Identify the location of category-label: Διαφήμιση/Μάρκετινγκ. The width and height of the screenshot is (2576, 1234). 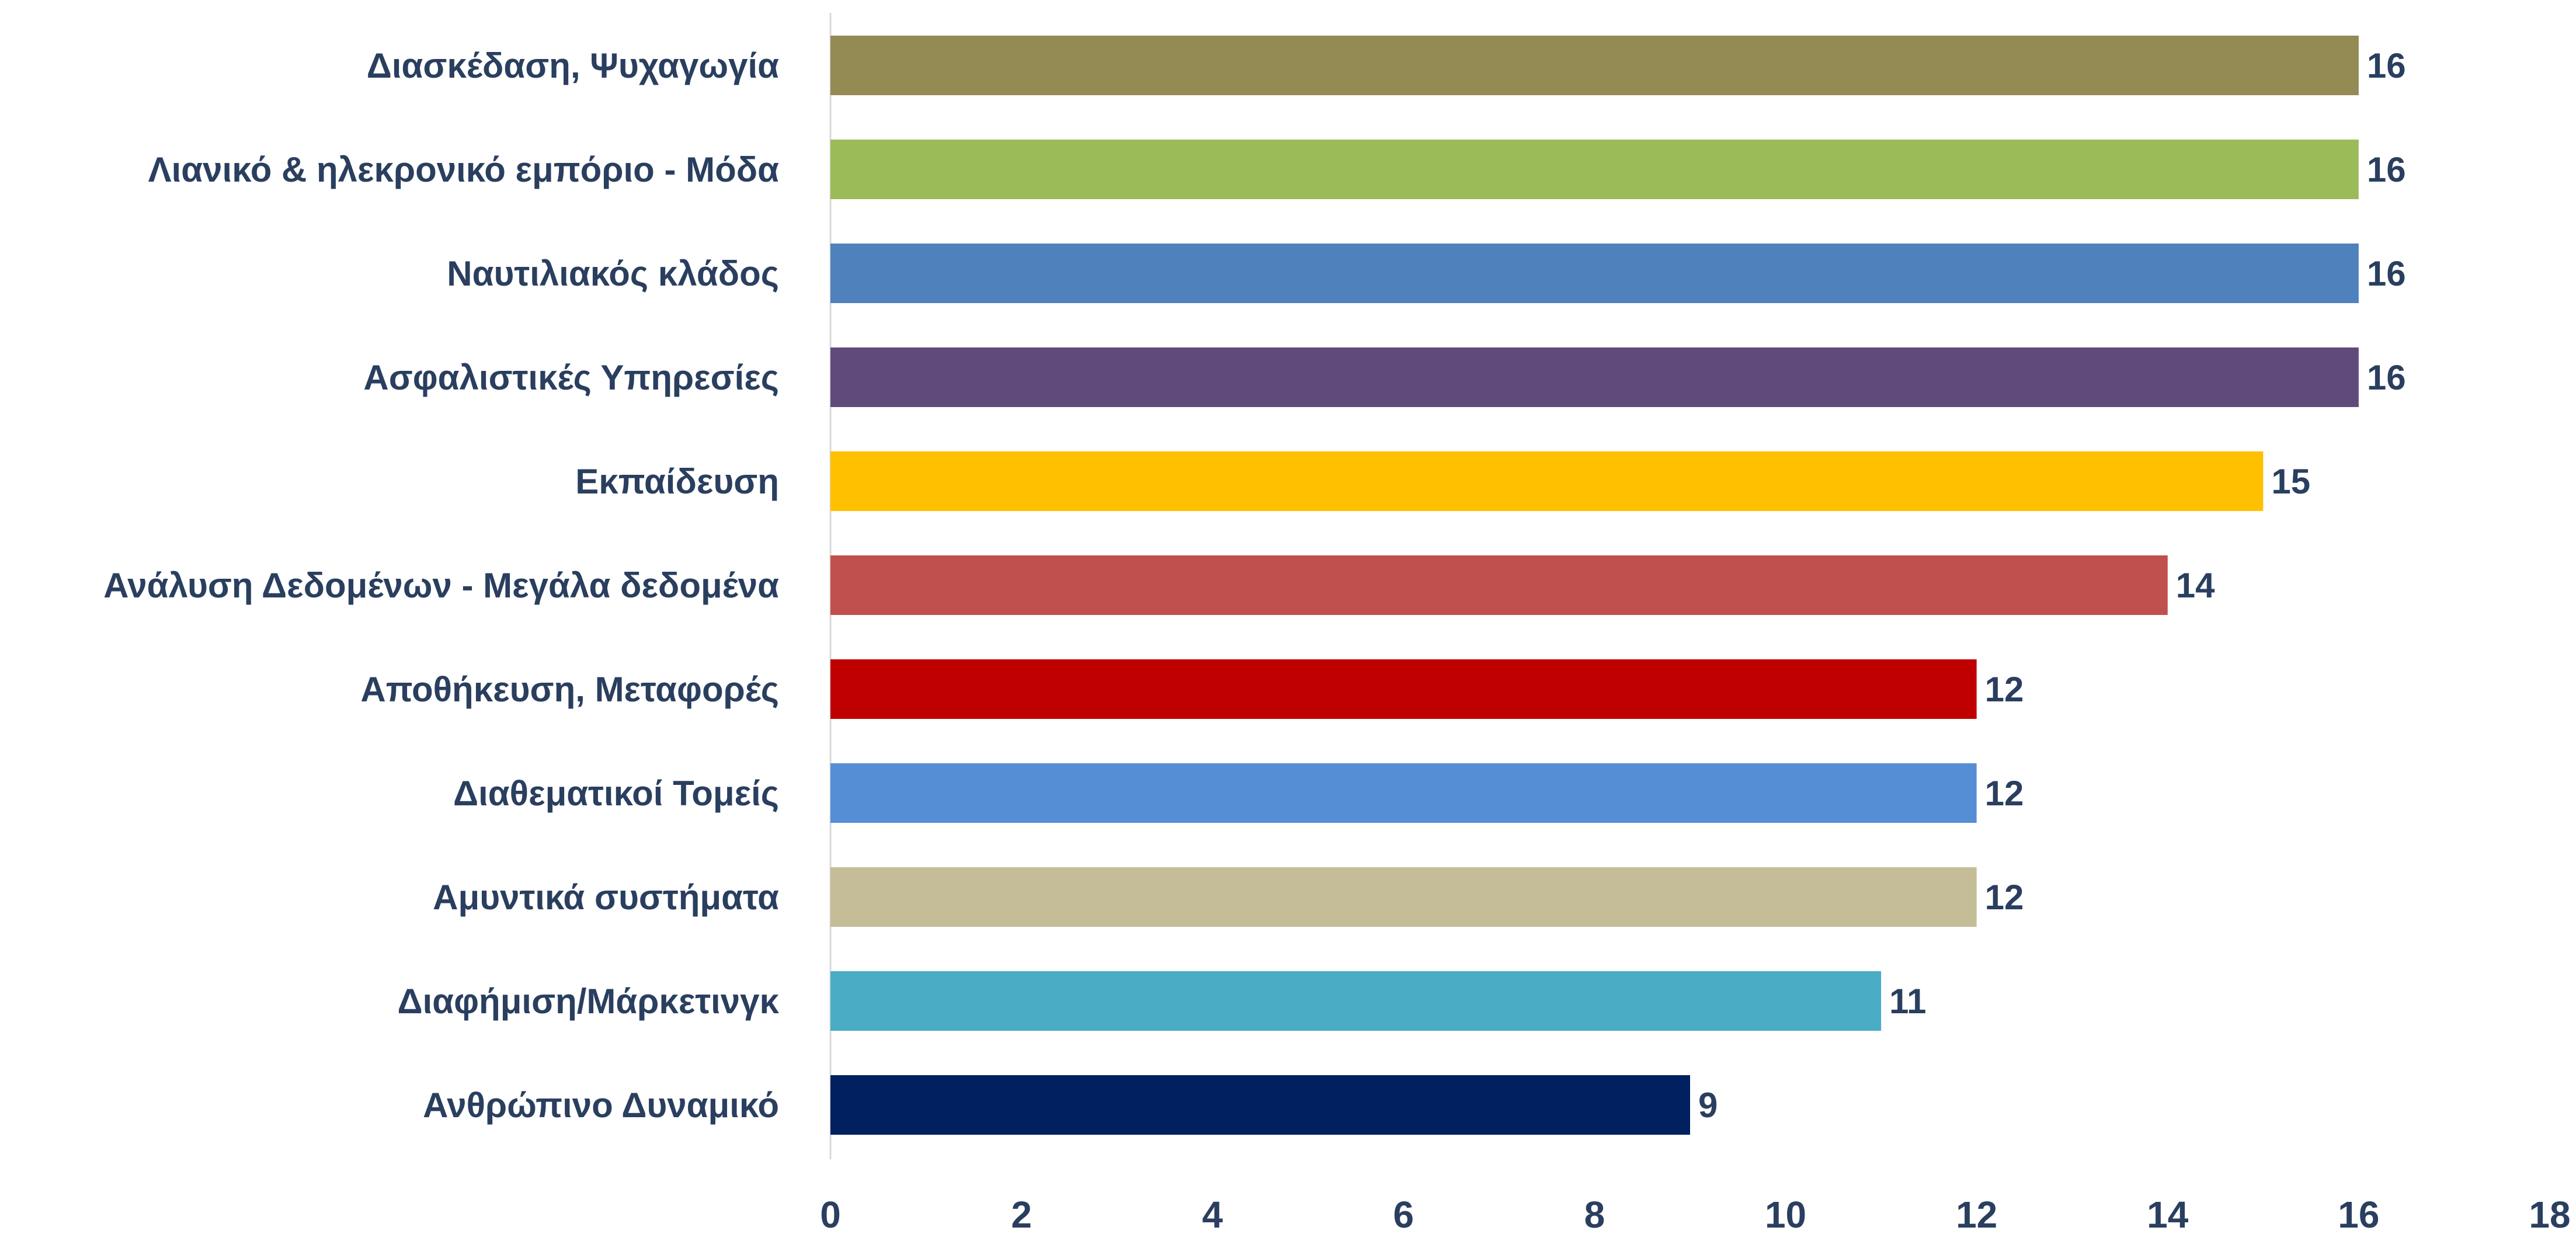
(588, 1001).